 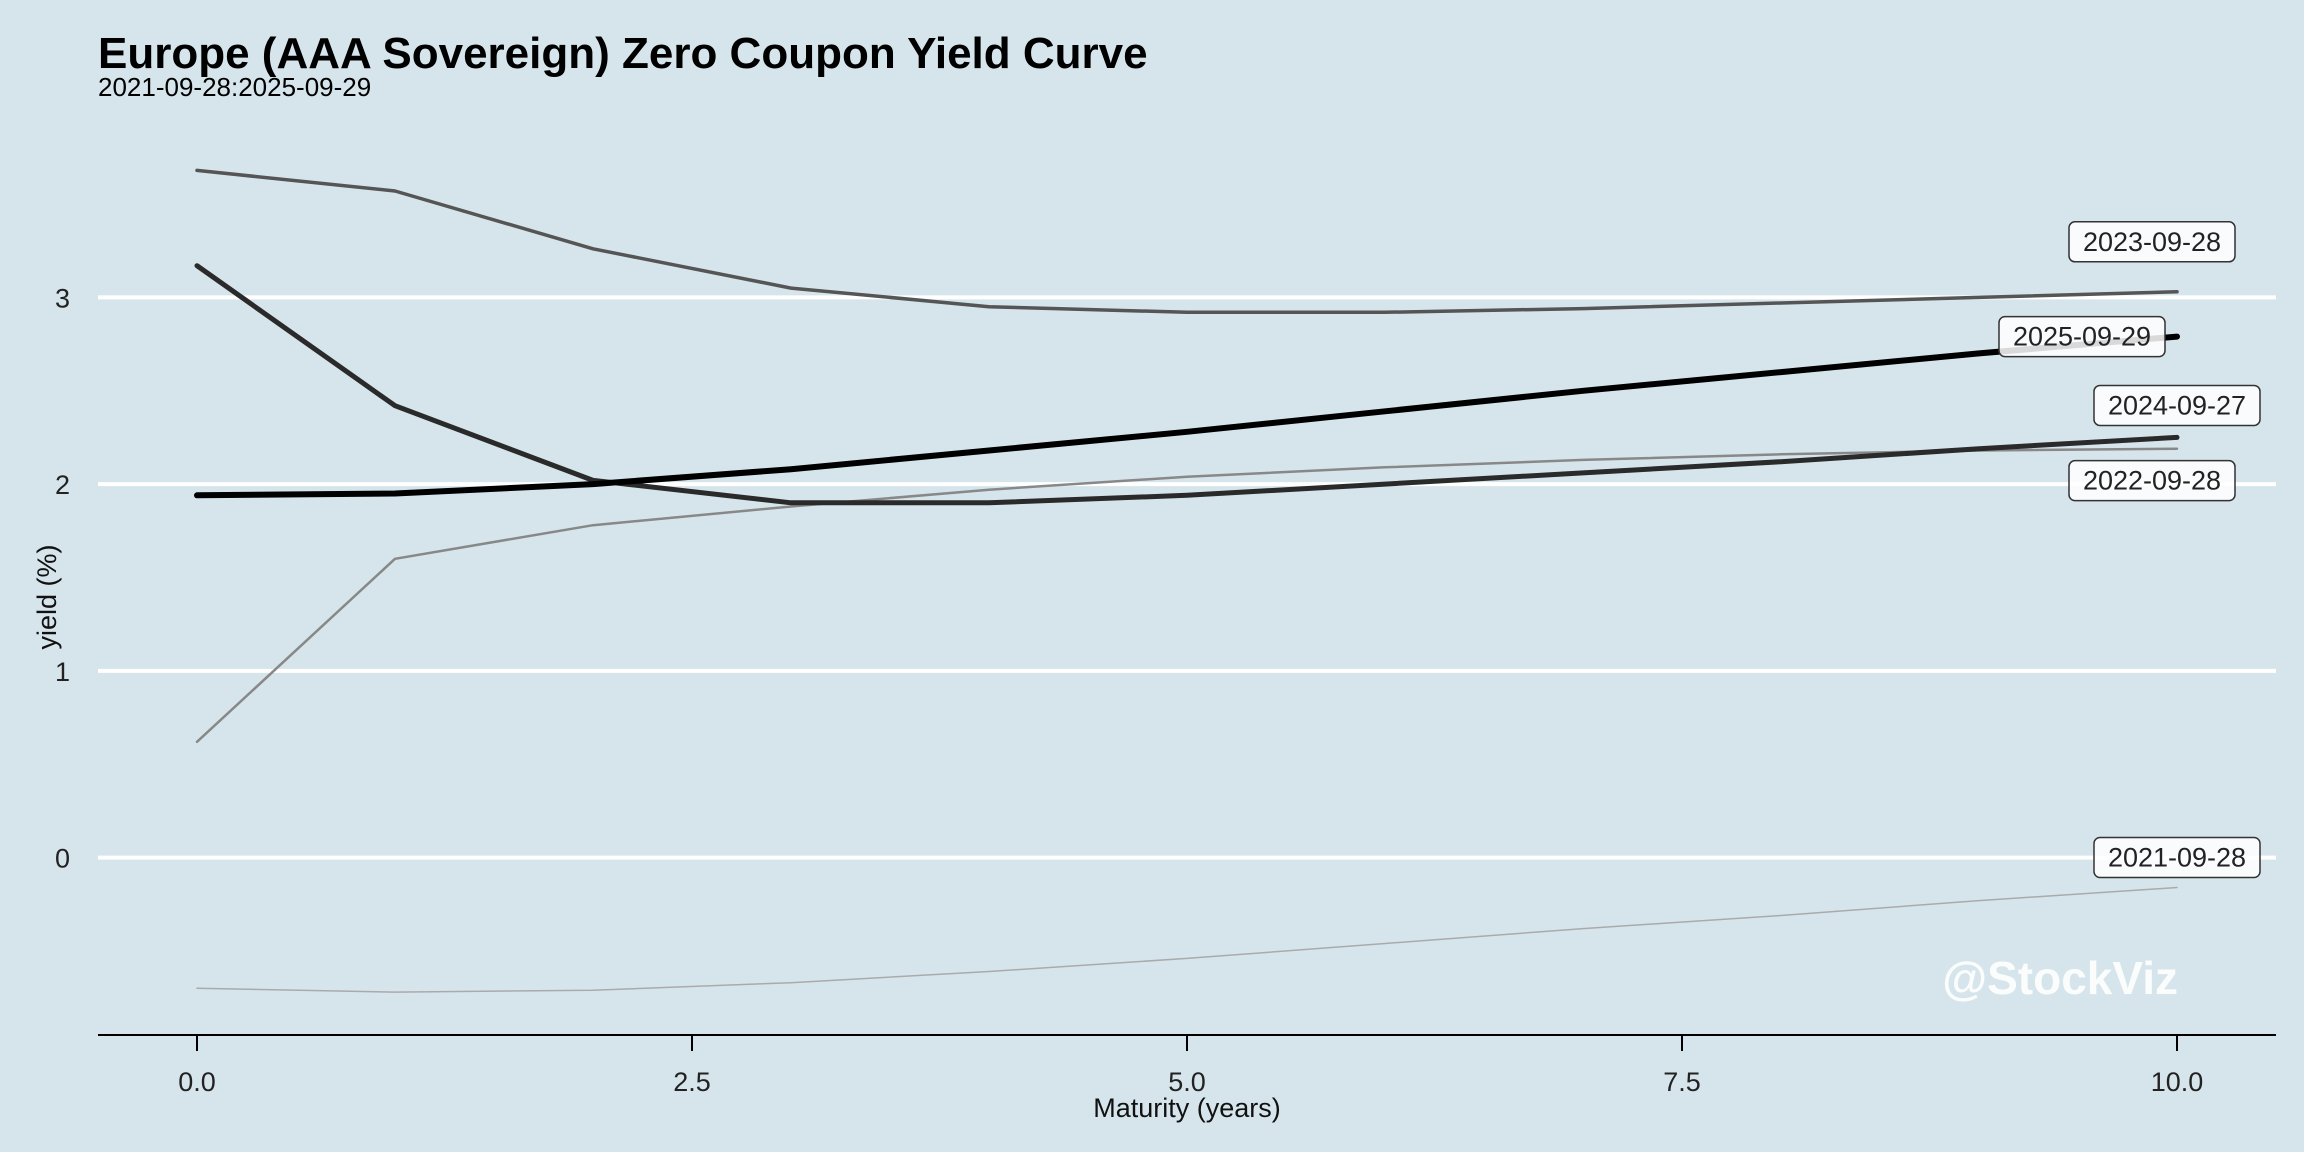 I want to click on y-axis-label: yield (%), so click(x=47, y=596).